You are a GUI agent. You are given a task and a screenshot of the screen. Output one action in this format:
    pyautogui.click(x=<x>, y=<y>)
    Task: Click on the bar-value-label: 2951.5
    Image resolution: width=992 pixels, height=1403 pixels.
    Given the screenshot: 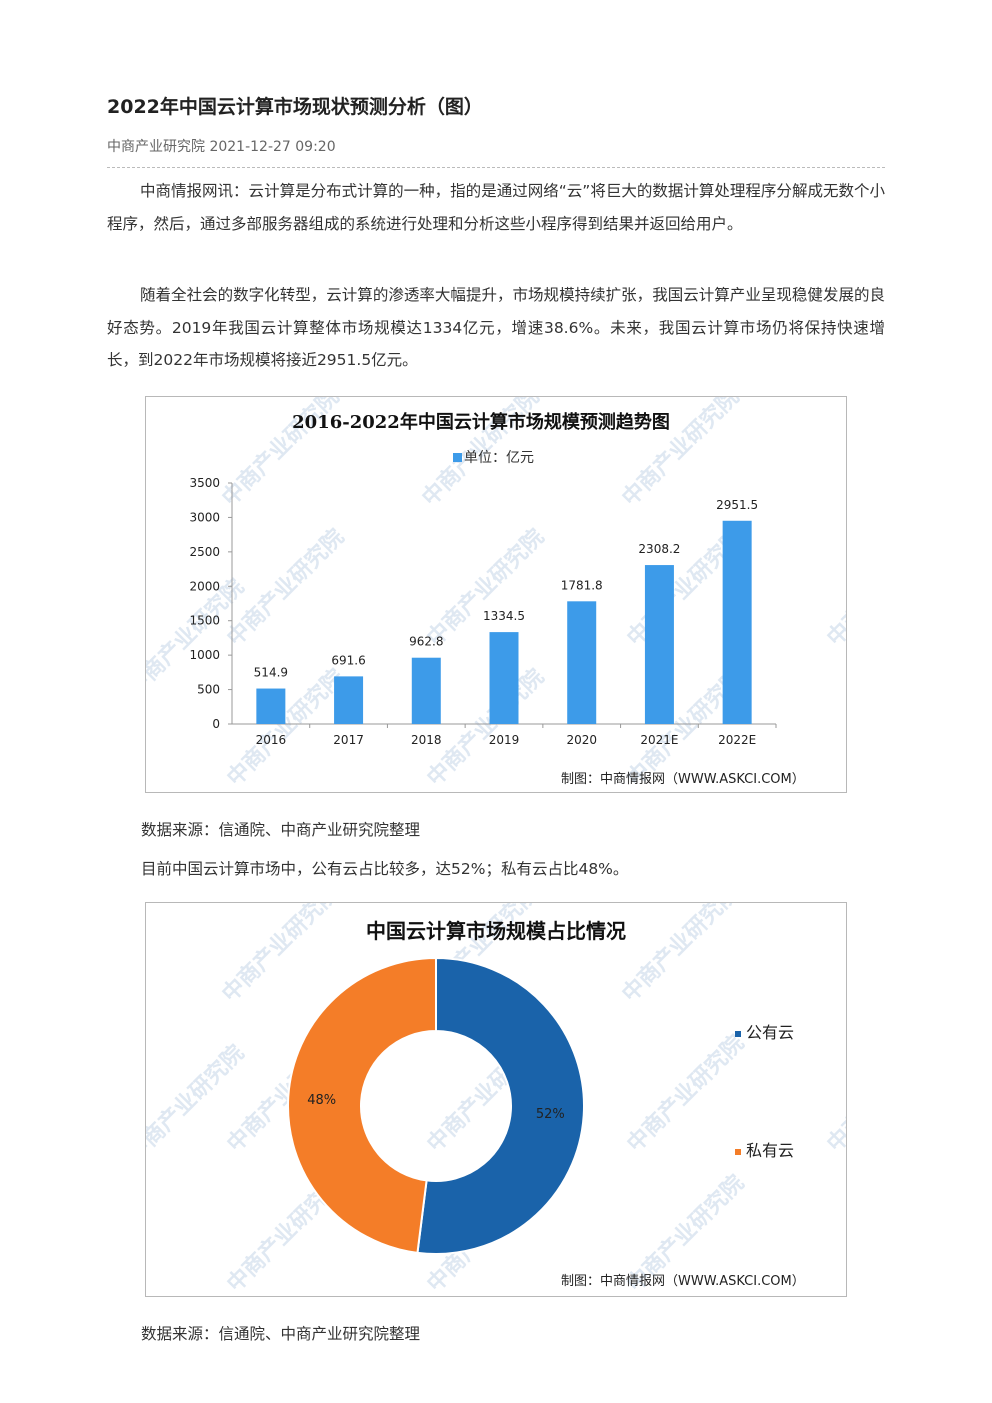 What is the action you would take?
    pyautogui.click(x=737, y=505)
    